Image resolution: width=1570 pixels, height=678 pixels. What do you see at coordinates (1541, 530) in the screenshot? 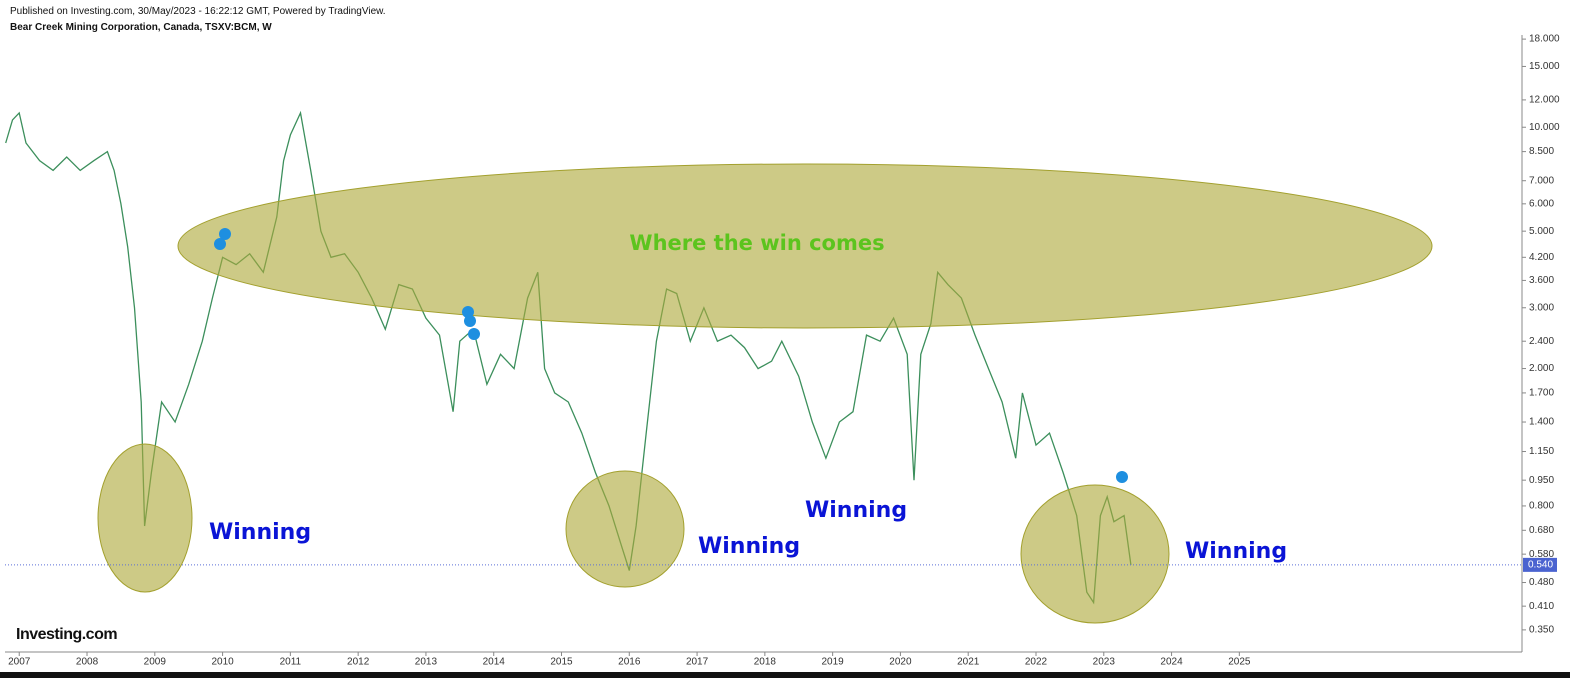
I see `y-tick-label: 0.680` at bounding box center [1541, 530].